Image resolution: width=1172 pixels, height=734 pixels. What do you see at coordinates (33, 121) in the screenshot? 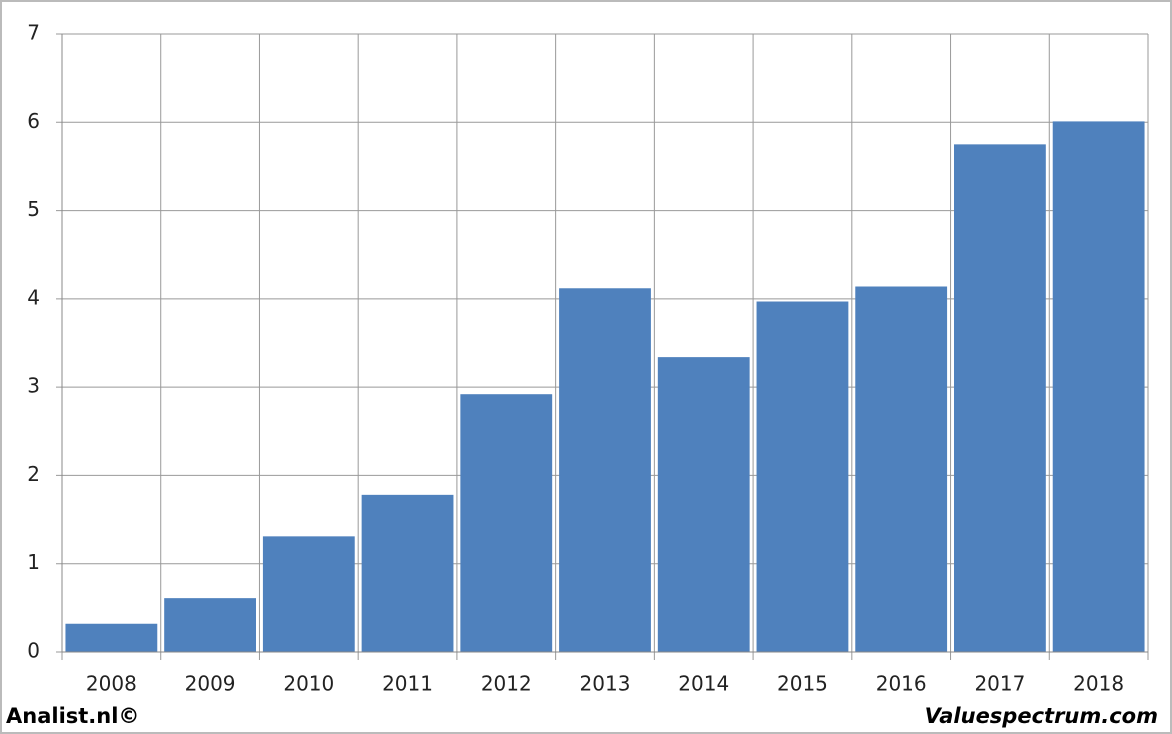
I see `y-tick-label: 6` at bounding box center [33, 121].